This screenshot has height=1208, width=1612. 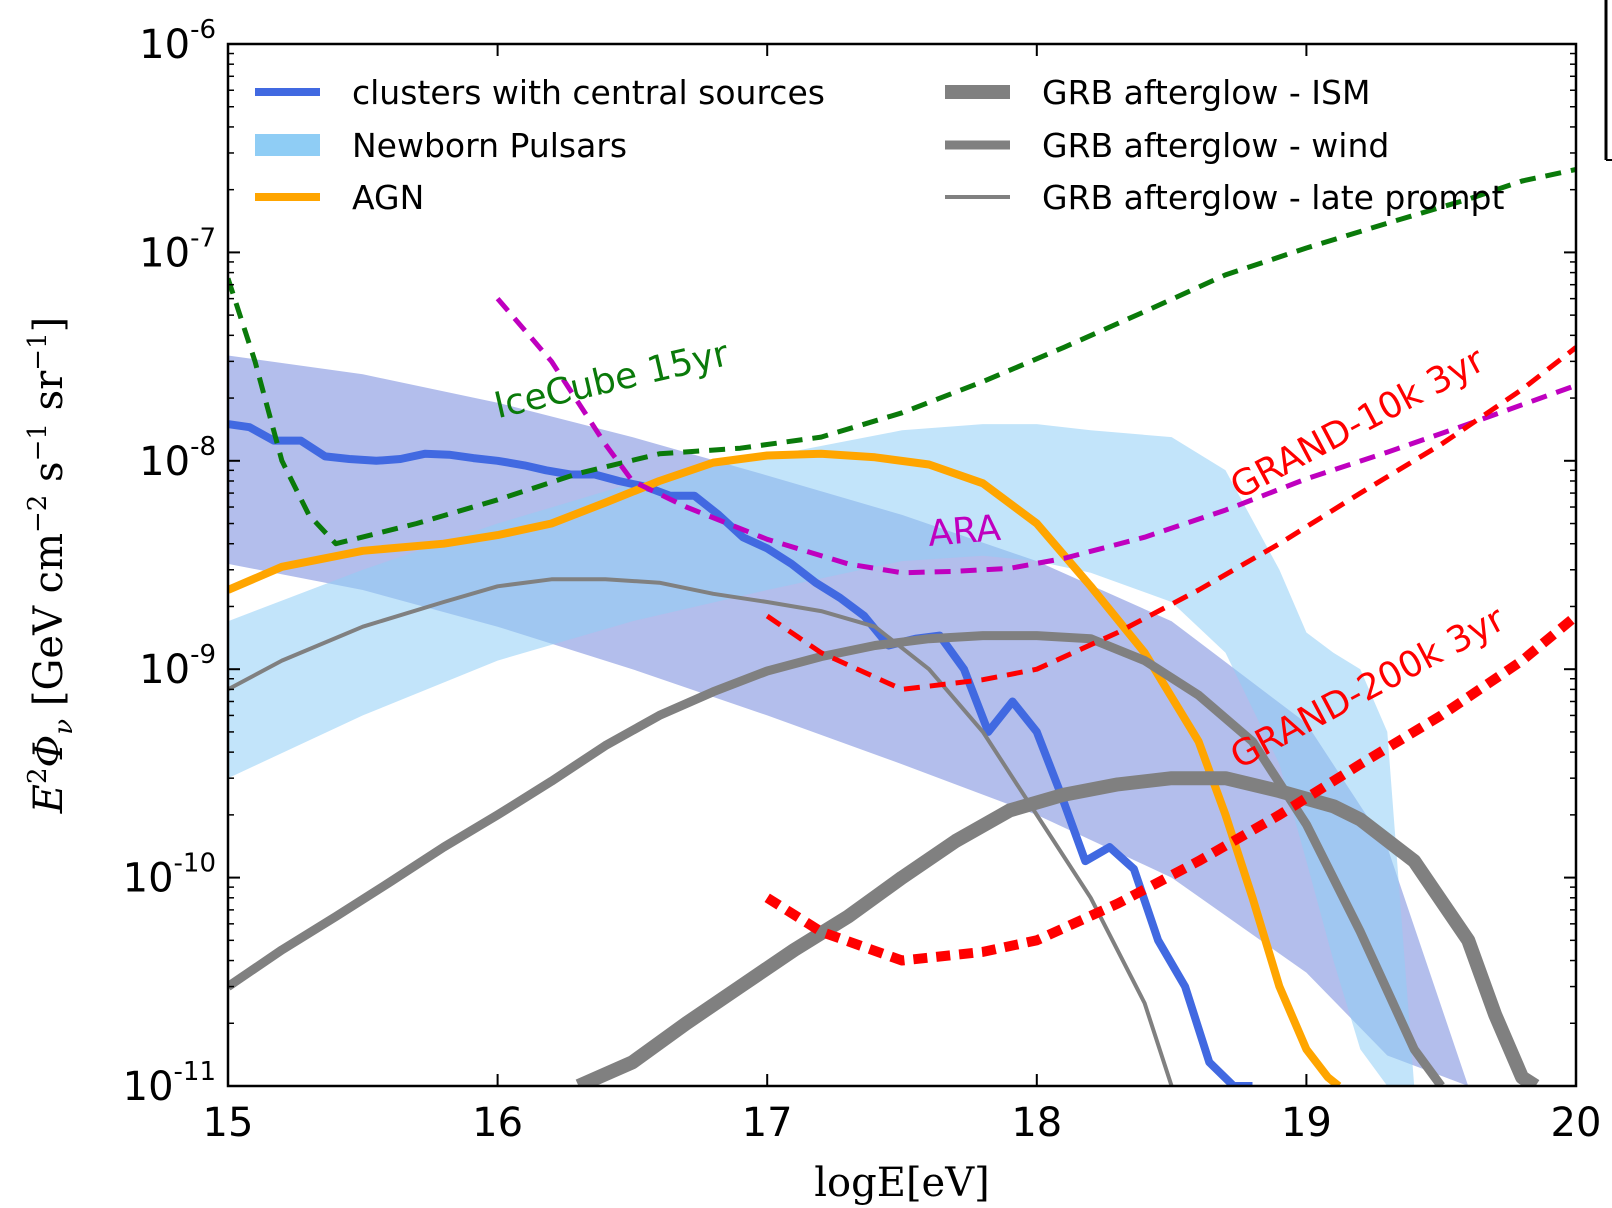 What do you see at coordinates (1036, 1123) in the screenshot?
I see `x-tick-label: 18` at bounding box center [1036, 1123].